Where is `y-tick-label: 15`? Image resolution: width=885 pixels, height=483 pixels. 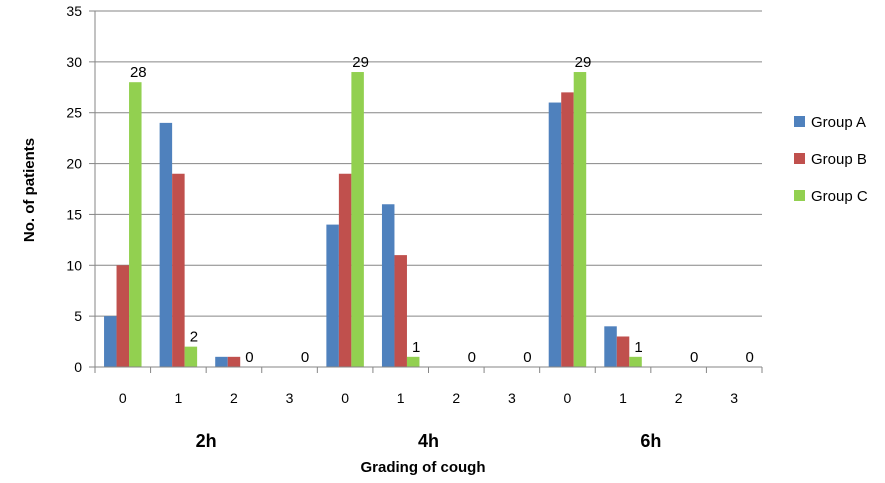
y-tick-label: 15 is located at coordinates (74, 214).